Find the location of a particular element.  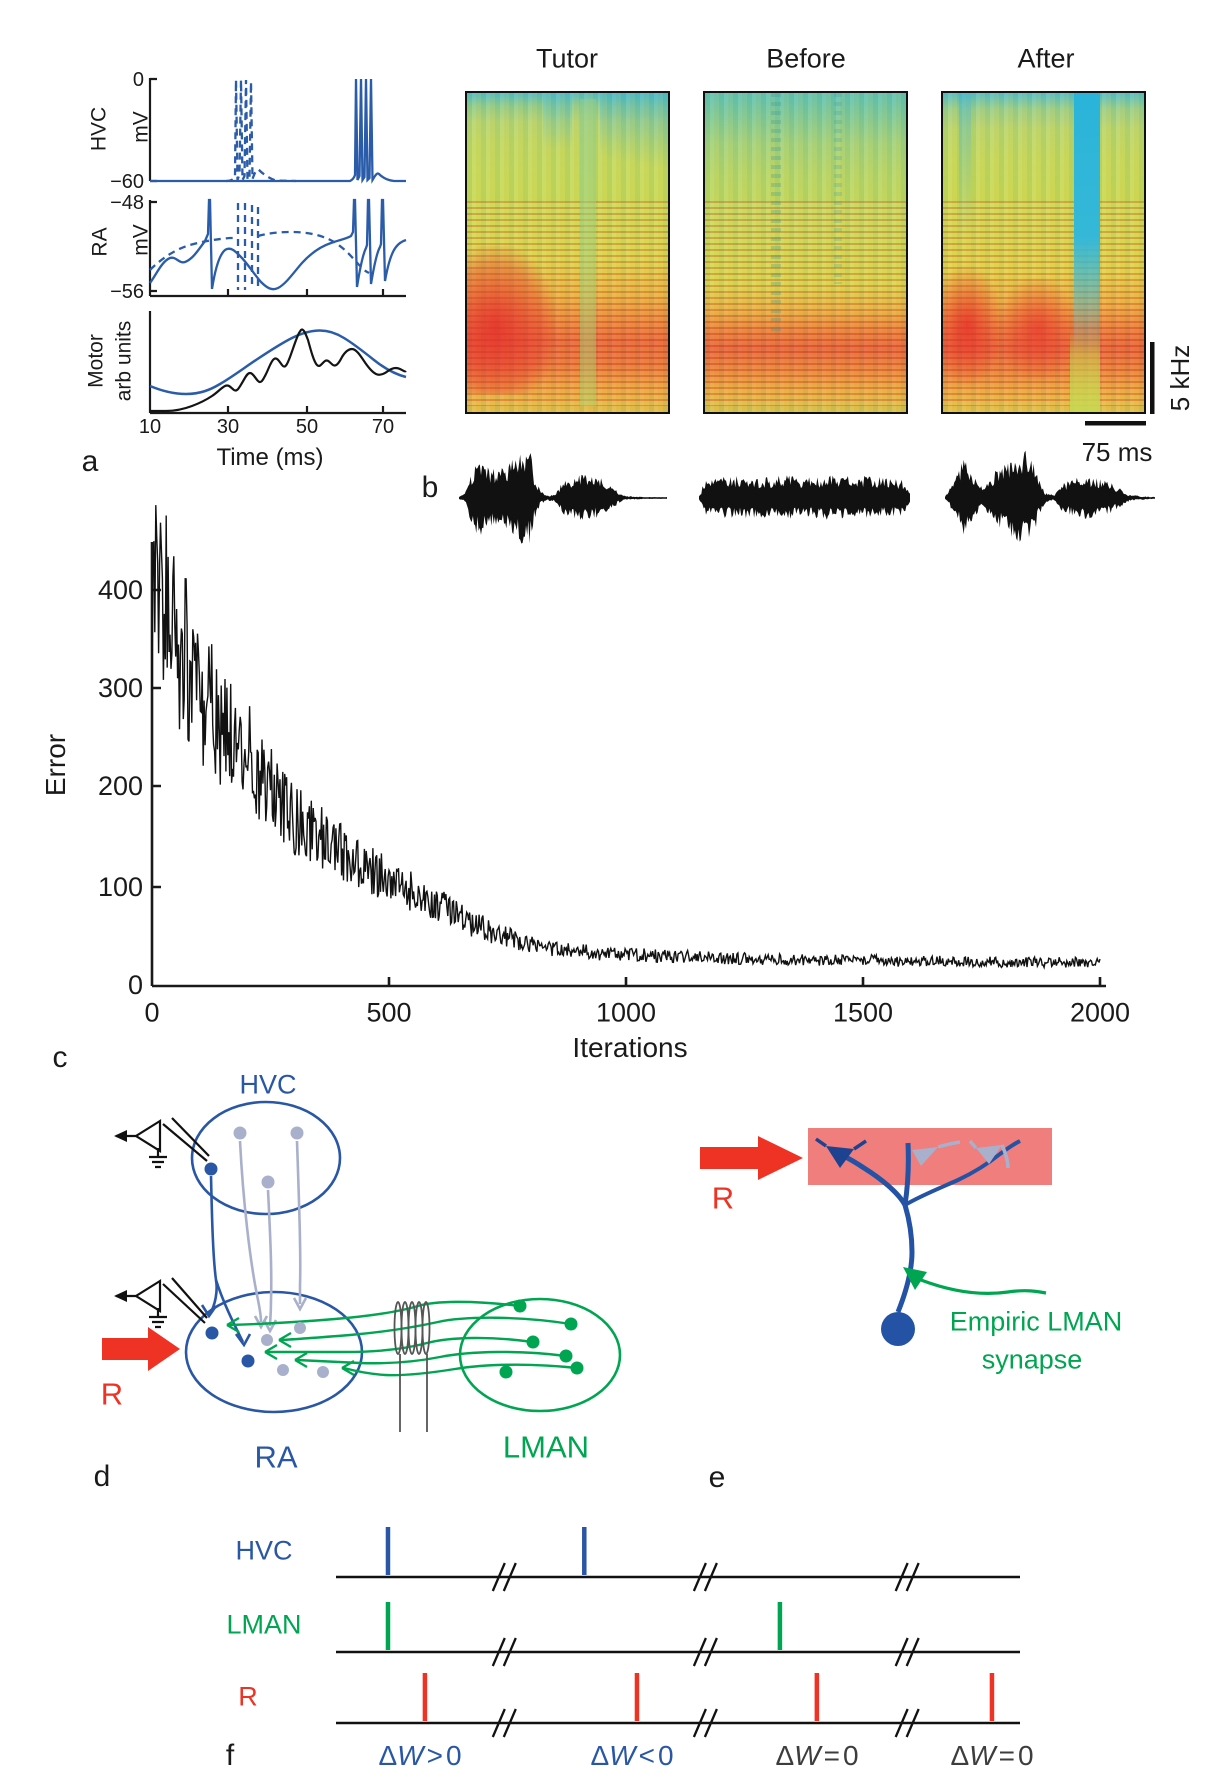

weight-change-label: ΔW <0 is located at coordinates (631, 1756).